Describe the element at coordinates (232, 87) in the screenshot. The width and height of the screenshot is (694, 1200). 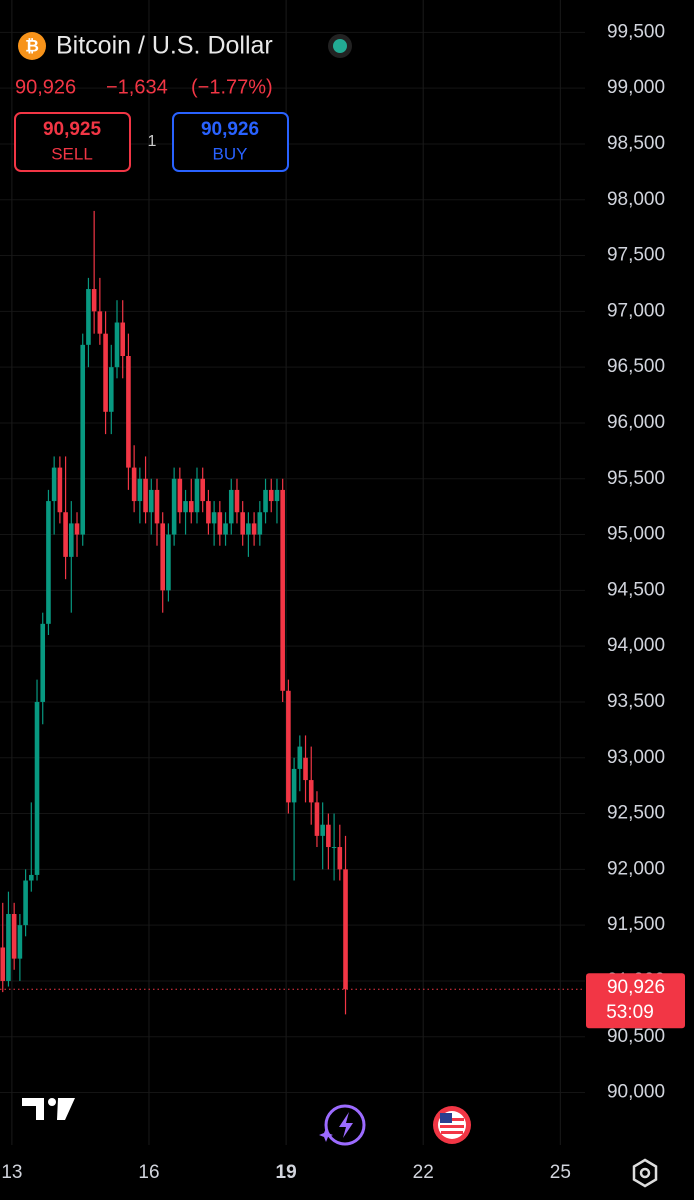
I see `change-pct: (−1.77%)` at that location.